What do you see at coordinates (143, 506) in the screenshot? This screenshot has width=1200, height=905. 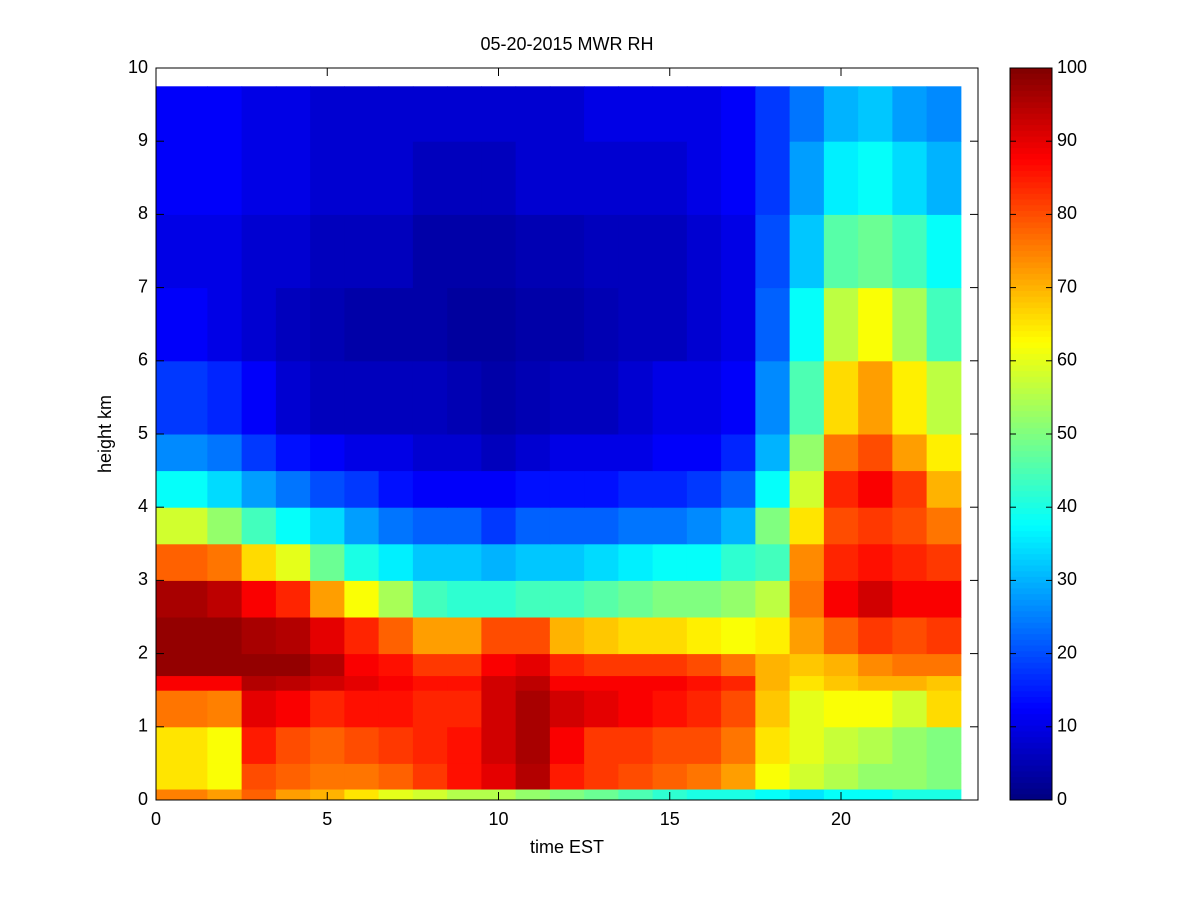 I see `y-tick-label: 4` at bounding box center [143, 506].